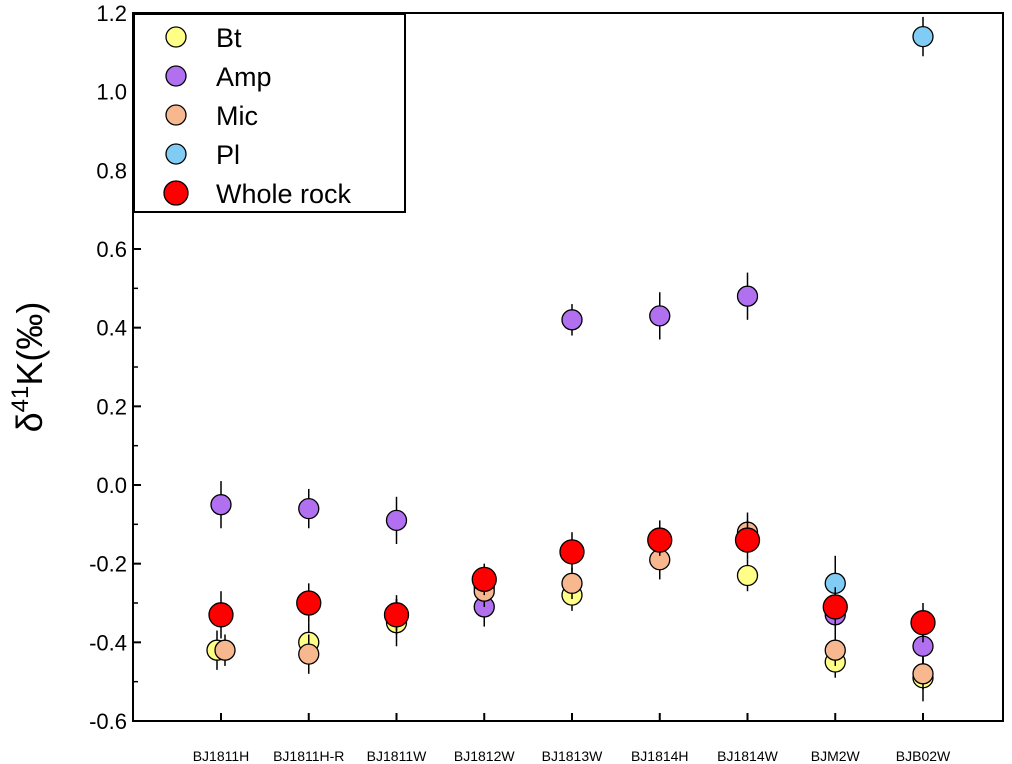  What do you see at coordinates (29, 344) in the screenshot?
I see `y-axis-label-rest: K(‰)` at bounding box center [29, 344].